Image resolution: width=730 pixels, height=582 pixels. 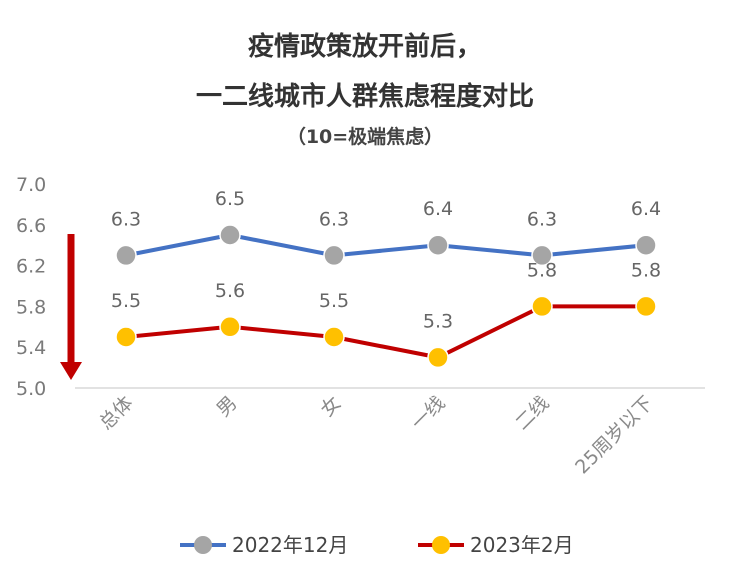 I want to click on x-category-label: 总体, so click(x=116, y=413).